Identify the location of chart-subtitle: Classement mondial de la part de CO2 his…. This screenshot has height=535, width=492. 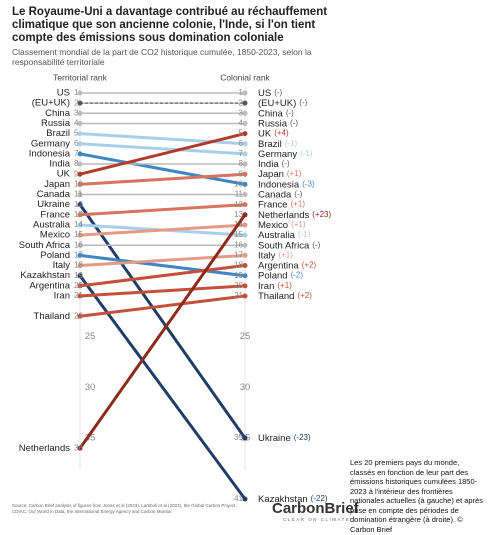
(162, 57).